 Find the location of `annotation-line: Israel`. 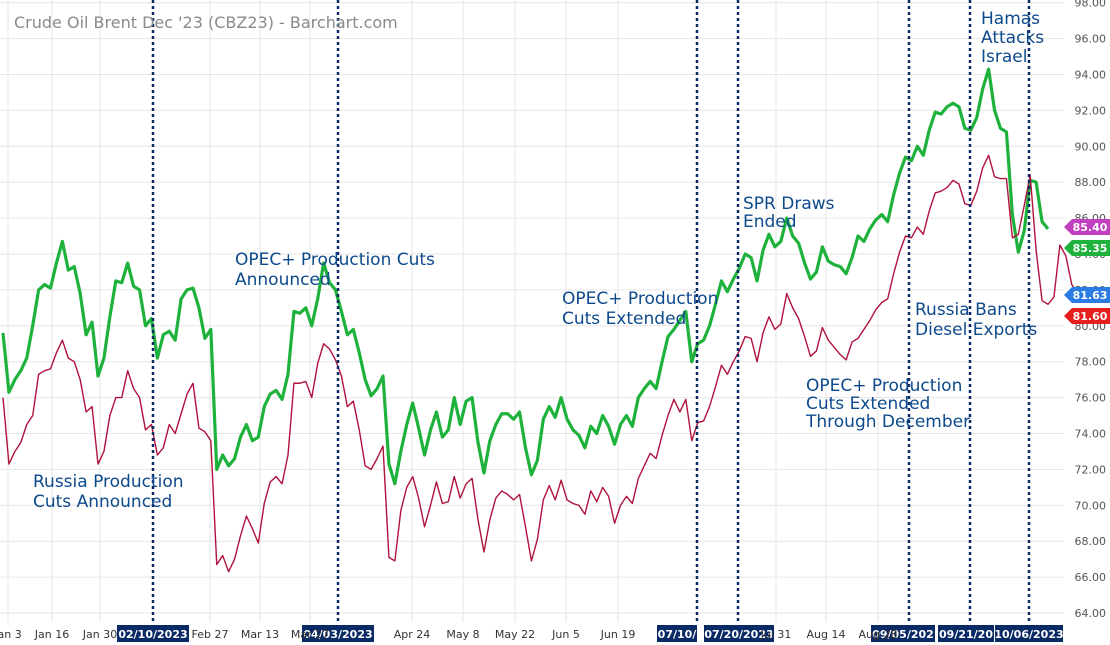

annotation-line: Israel is located at coordinates (1004, 57).